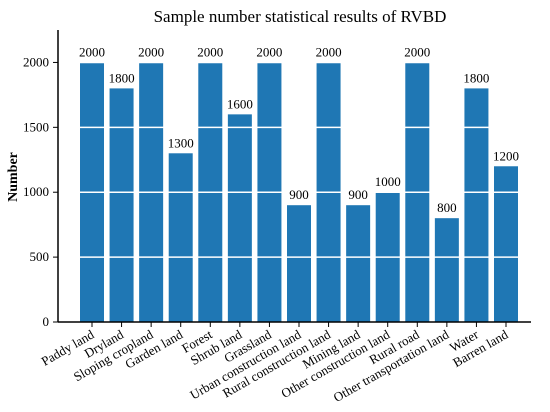 The height and width of the screenshot is (412, 550). I want to click on bar-value-label-5: 1600, so click(240, 103).